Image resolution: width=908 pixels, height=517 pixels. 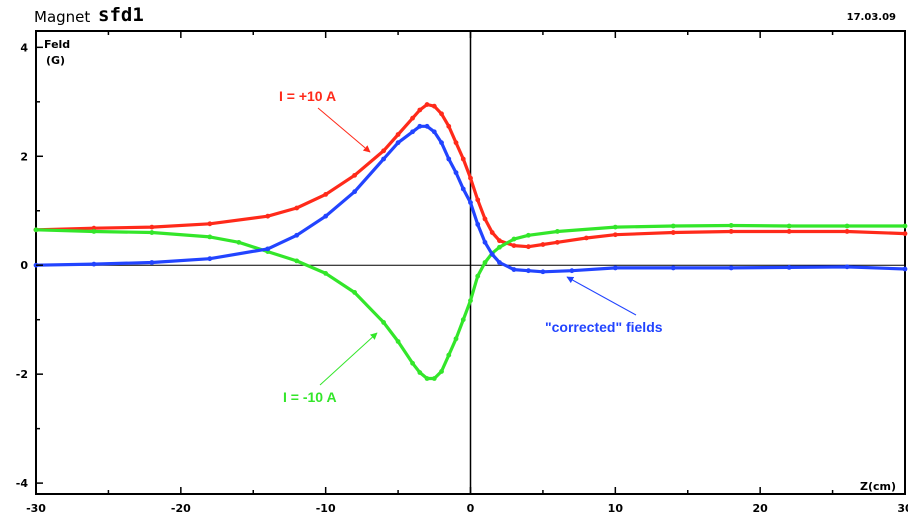 What do you see at coordinates (24, 156) in the screenshot?
I see `y-tick-label: 2` at bounding box center [24, 156].